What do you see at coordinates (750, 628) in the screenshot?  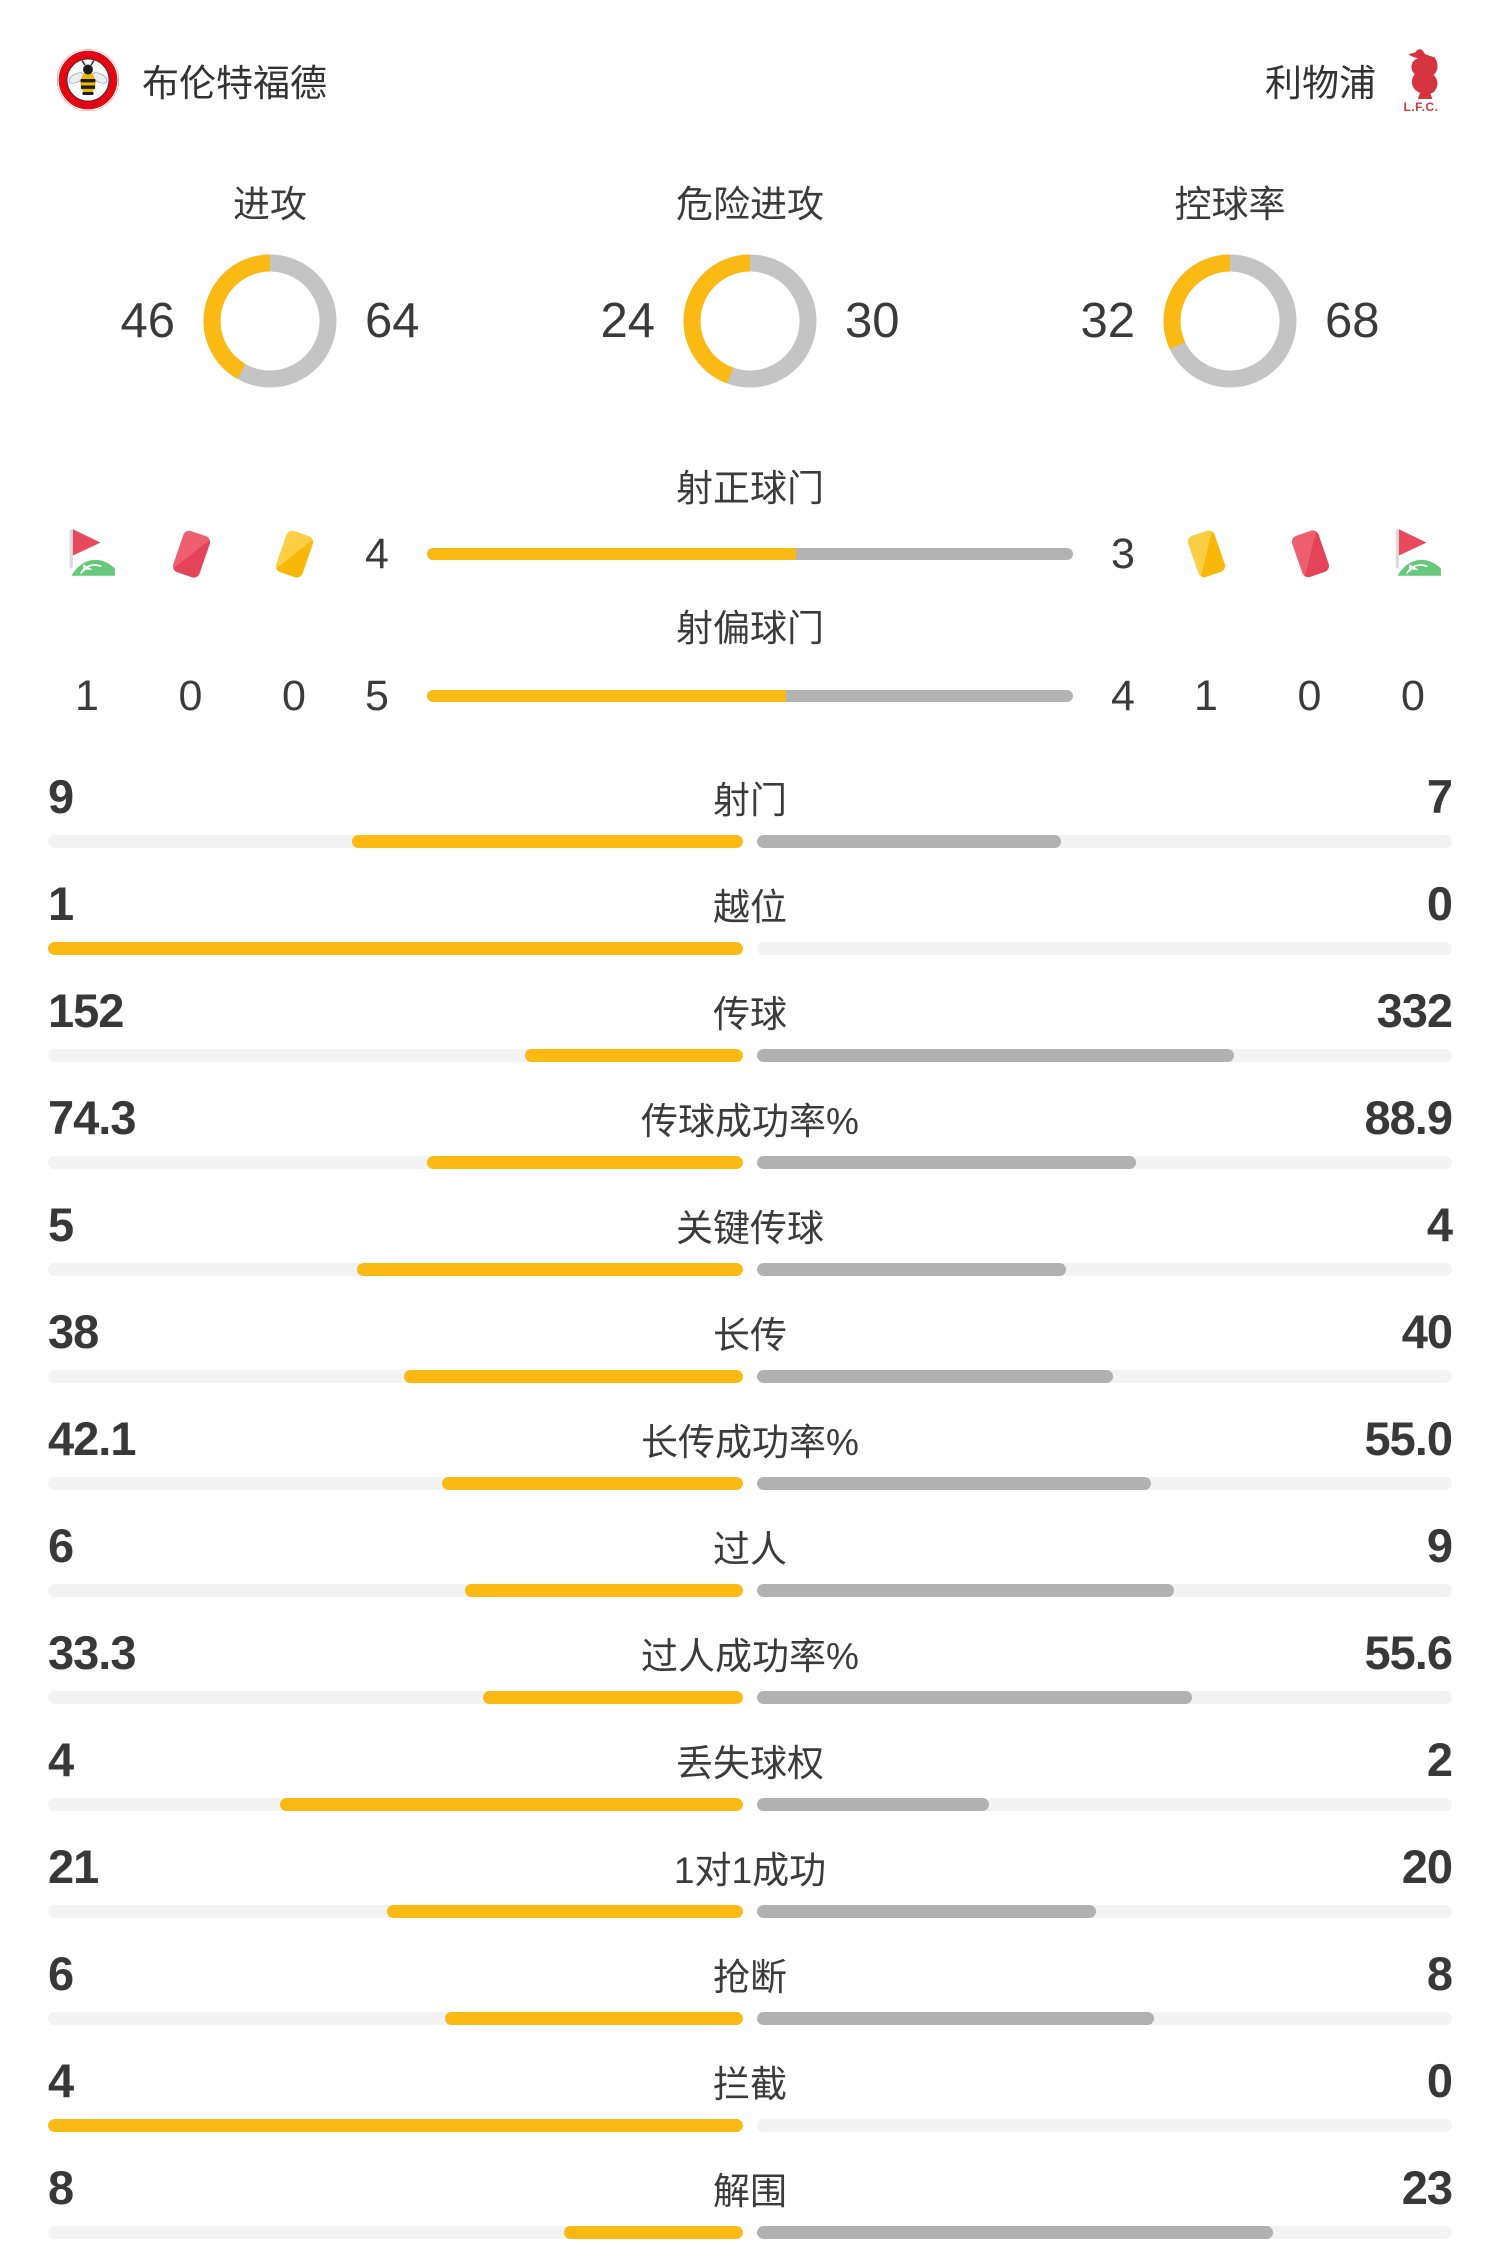 I see `shots-off-target-label: 射偏球门` at bounding box center [750, 628].